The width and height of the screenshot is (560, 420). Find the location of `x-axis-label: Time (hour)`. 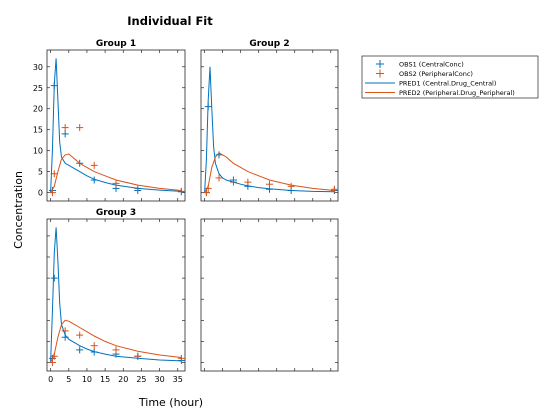

x-axis-label: Time (hour) is located at coordinates (170, 402).